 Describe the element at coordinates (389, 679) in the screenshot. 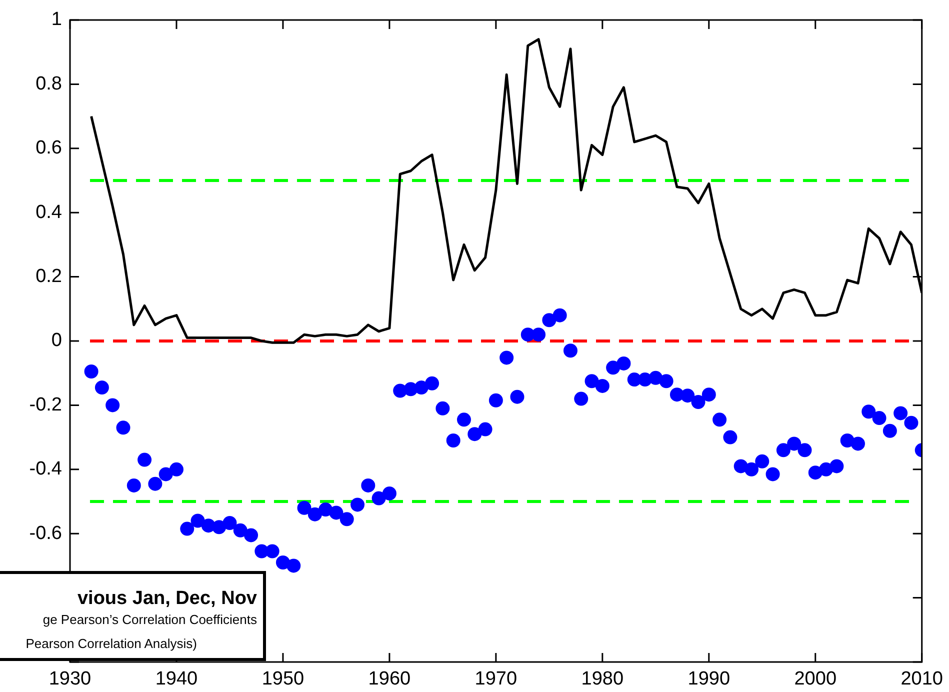

I see `x-tick-label: 1960` at that location.